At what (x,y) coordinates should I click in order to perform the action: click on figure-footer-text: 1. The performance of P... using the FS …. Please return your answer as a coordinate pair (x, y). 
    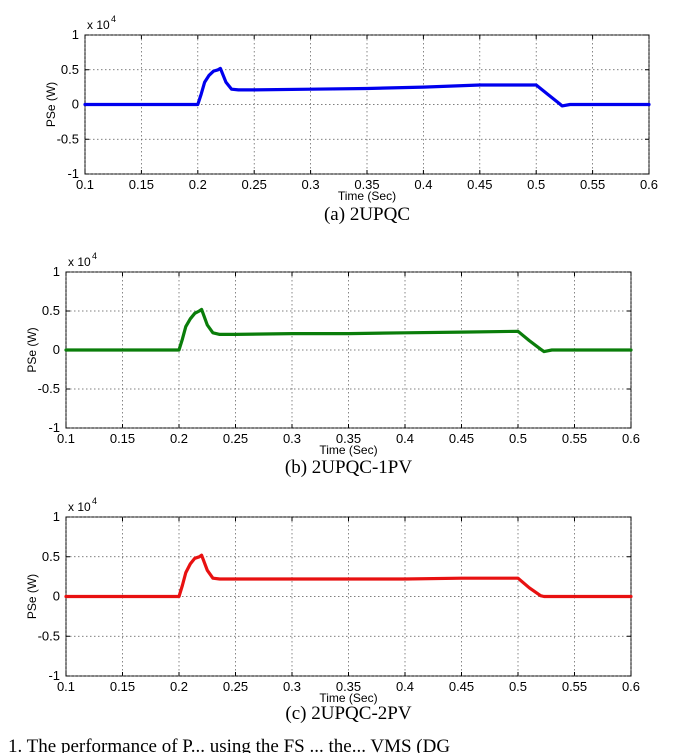
    Looking at the image, I should click on (229, 744).